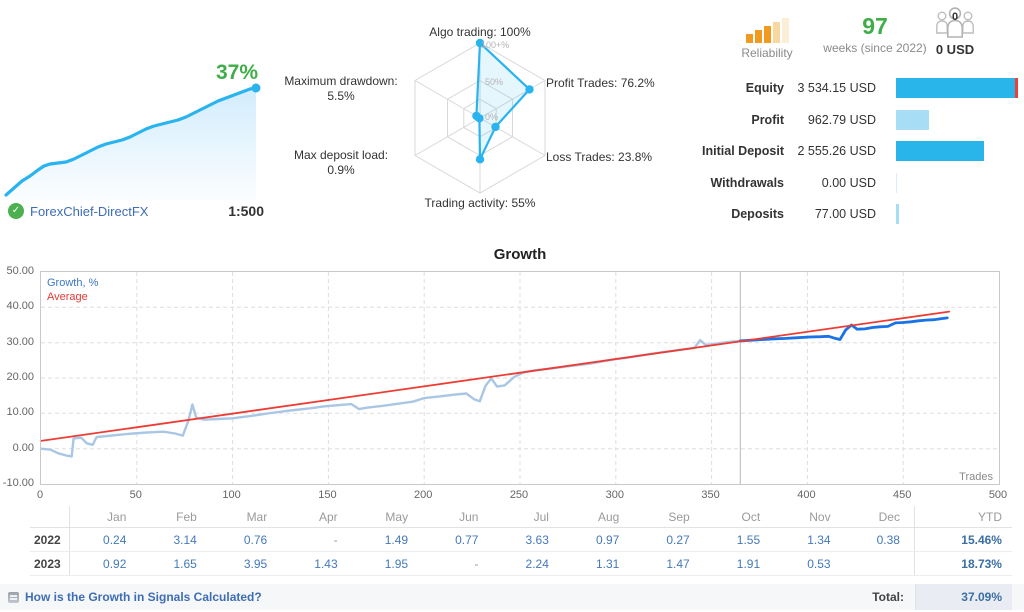 The width and height of the screenshot is (1024, 612). I want to click on y-axis-tick-label: 40.00, so click(20, 306).